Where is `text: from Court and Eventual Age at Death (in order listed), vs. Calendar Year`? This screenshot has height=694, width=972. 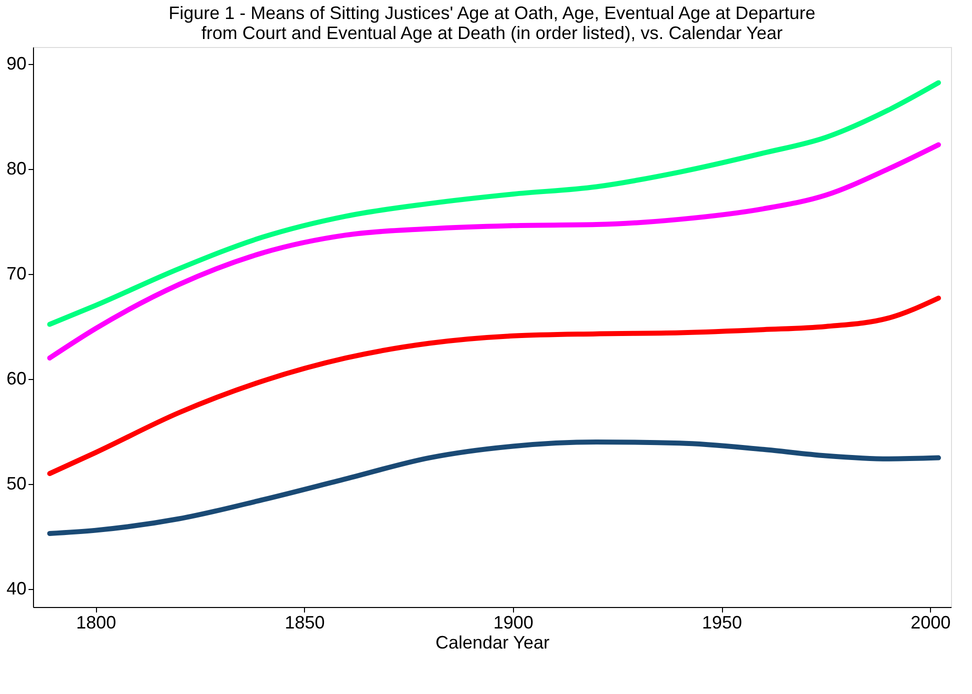
text: from Court and Eventual Age at Death (in order listed), vs. Calendar Year is located at coordinates (492, 33).